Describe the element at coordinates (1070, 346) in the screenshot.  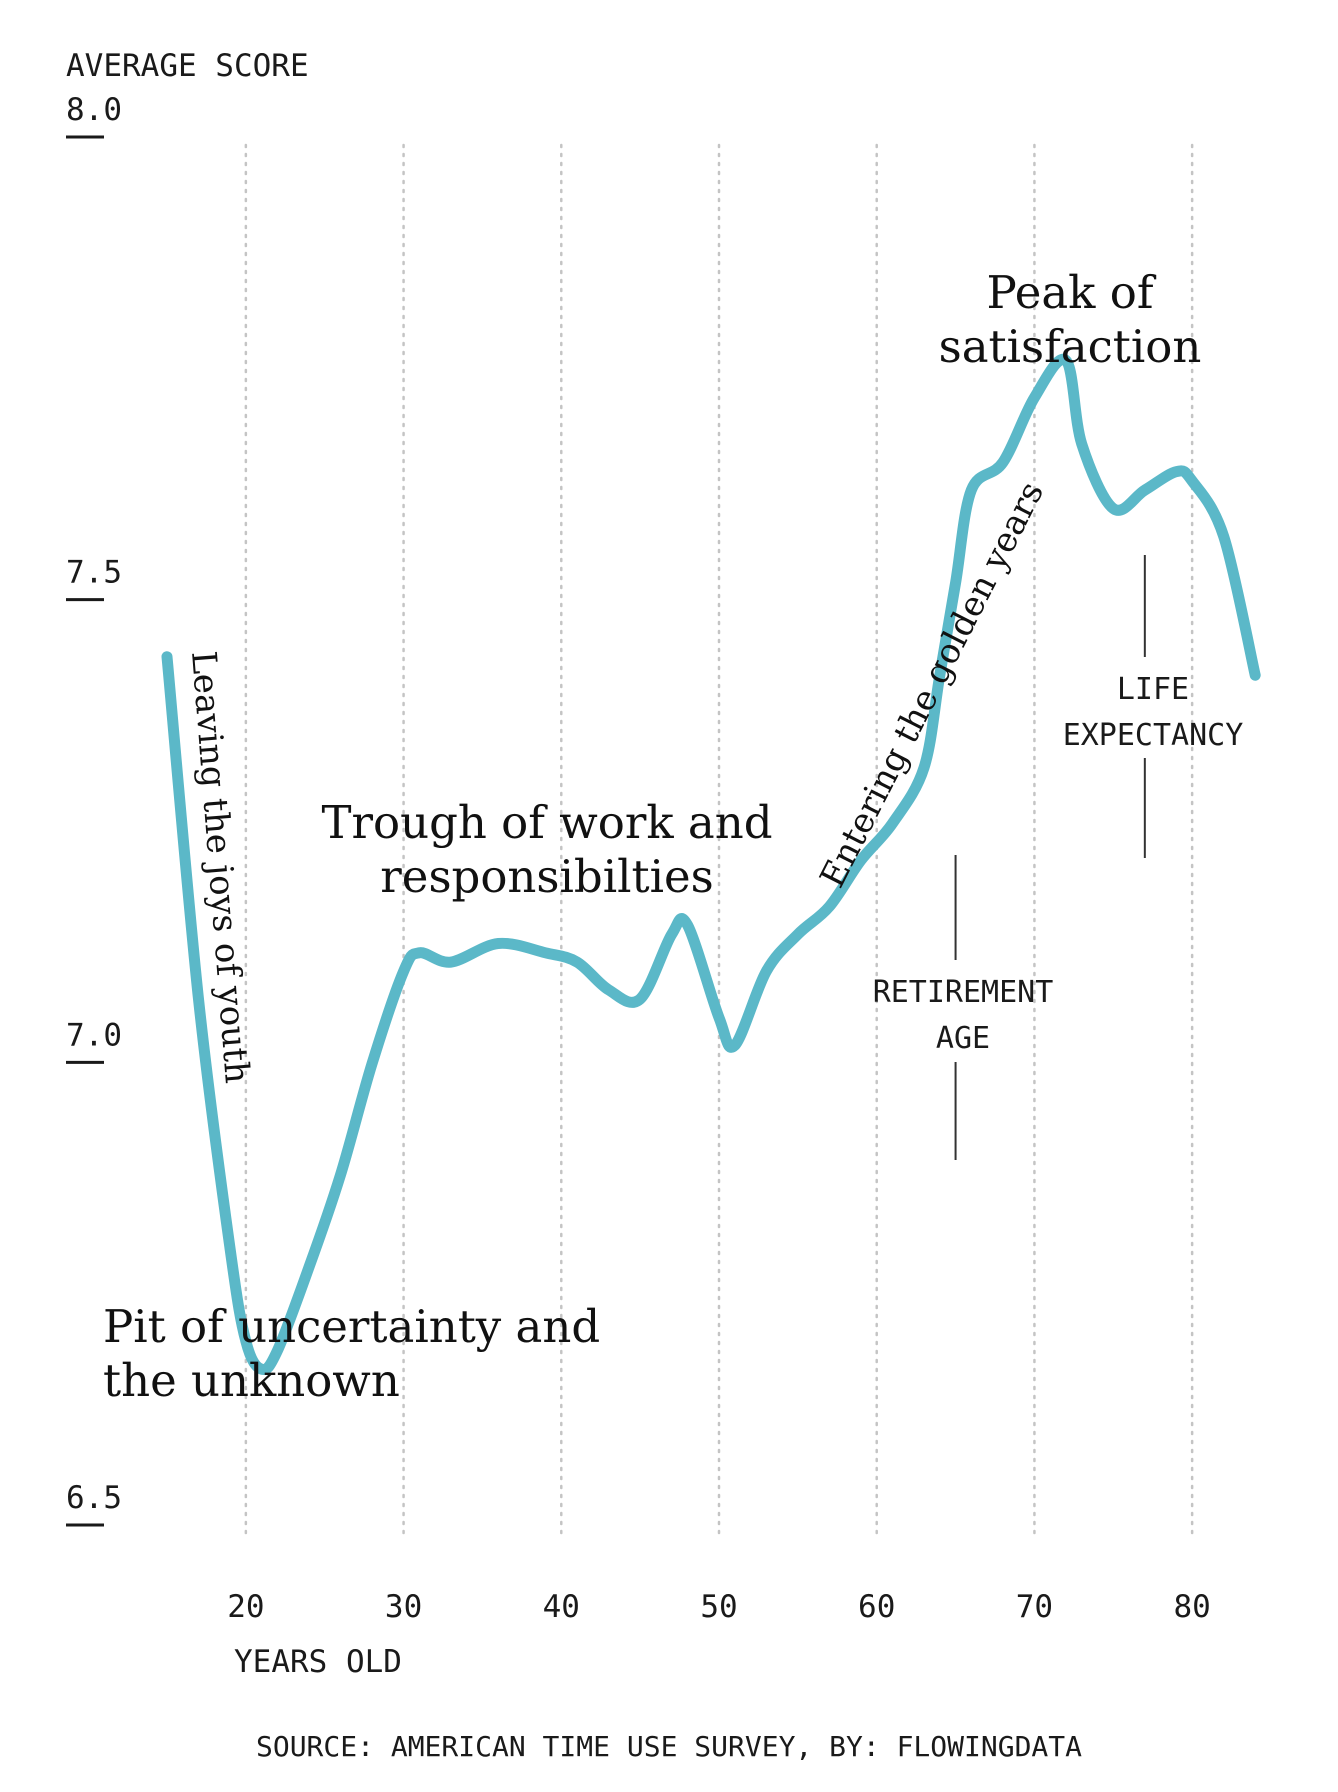
I see `annotation-peak-line2: satisfaction` at that location.